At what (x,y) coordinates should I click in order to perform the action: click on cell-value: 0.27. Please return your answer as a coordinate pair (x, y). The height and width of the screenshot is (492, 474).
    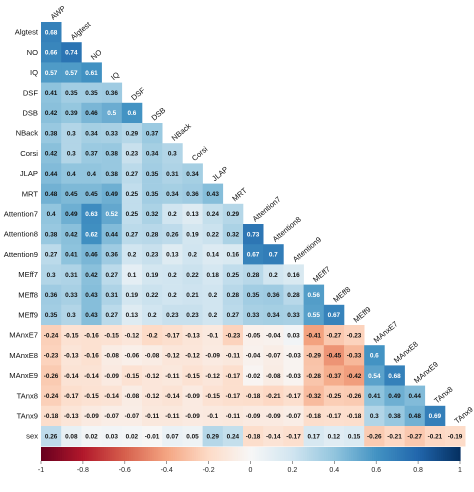
    Looking at the image, I should click on (51, 255).